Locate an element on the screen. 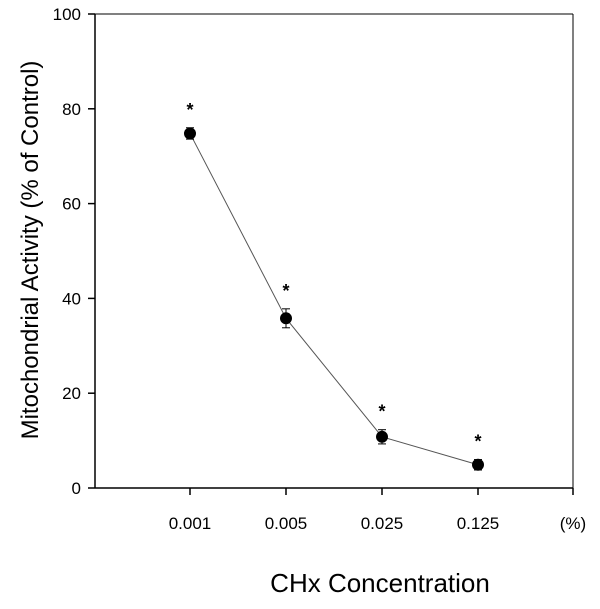 The image size is (600, 609). y-tick-label: 60 is located at coordinates (71, 204).